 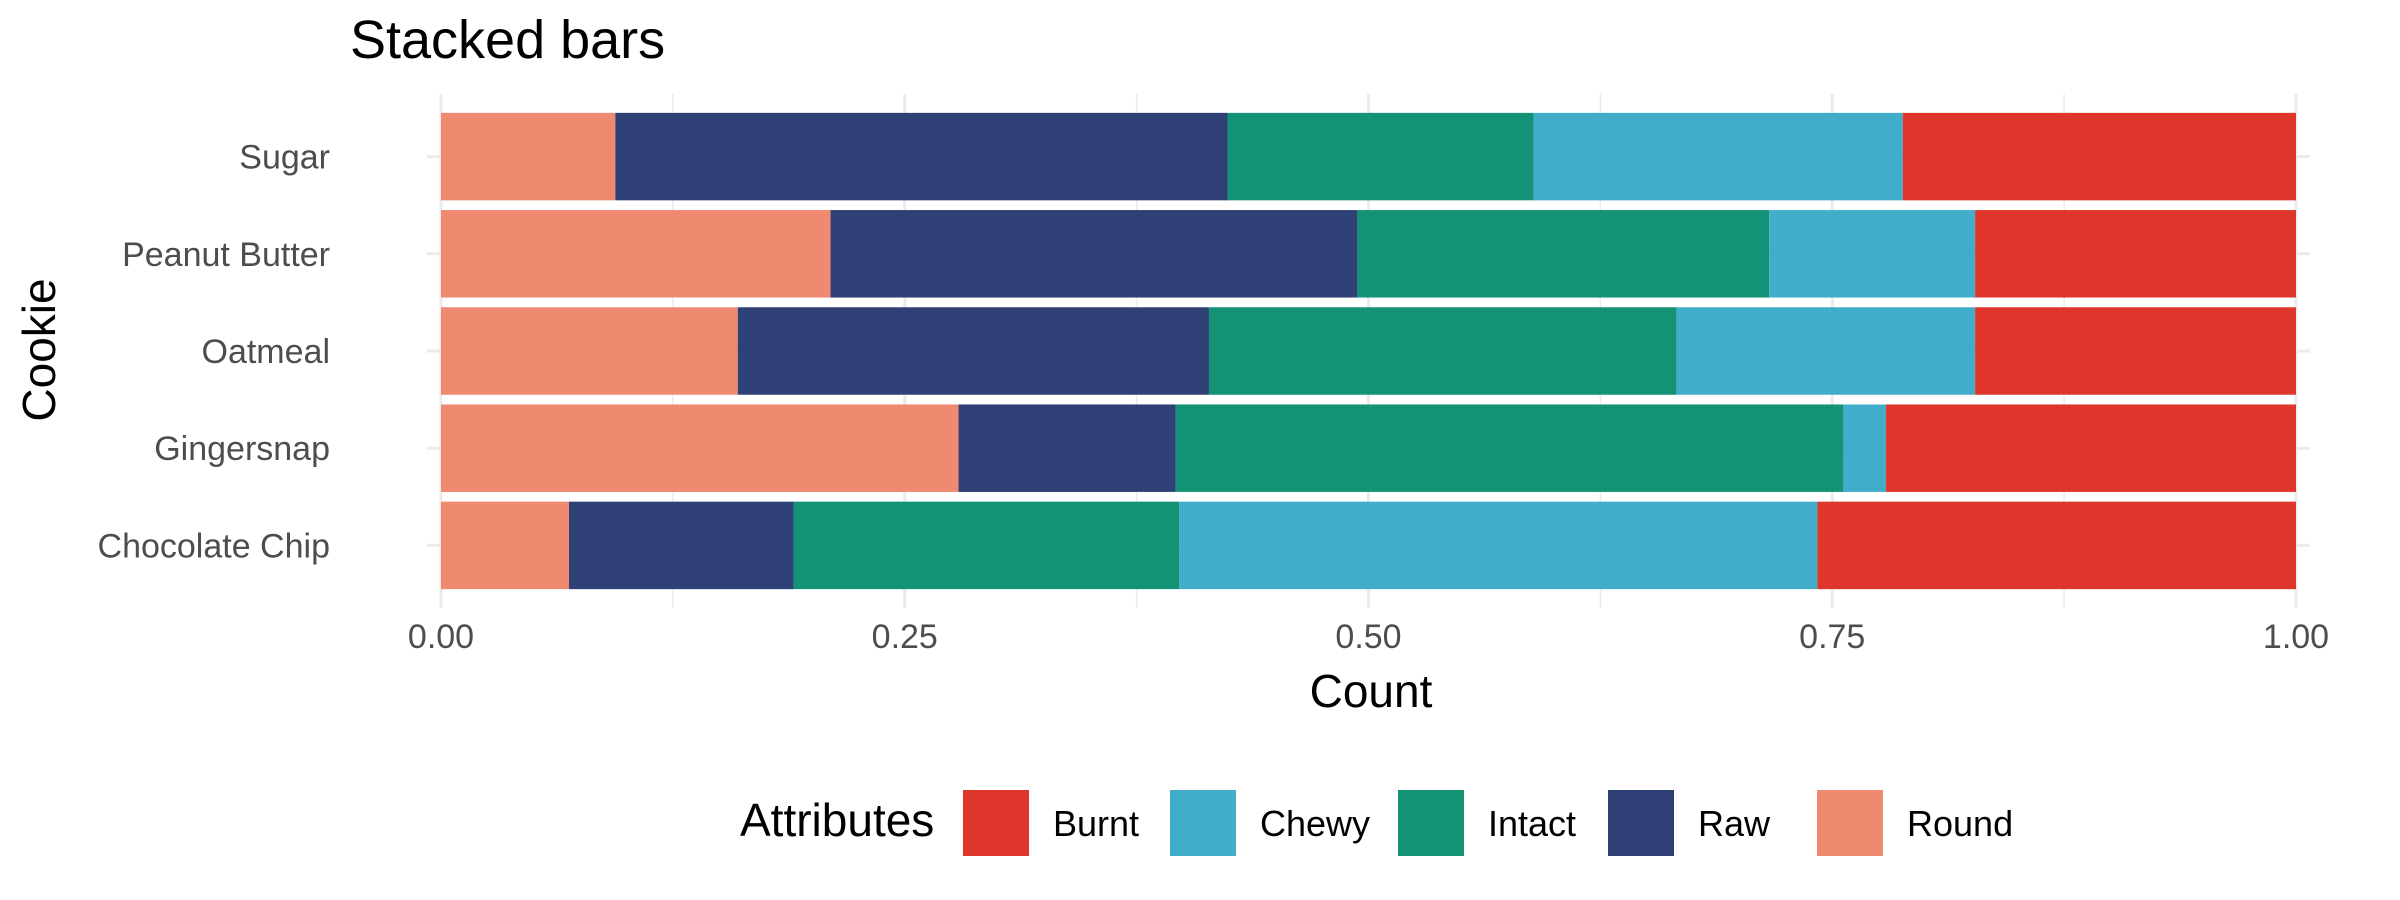 I want to click on bar-segment-intact-chocolate-chip, so click(x=986, y=545).